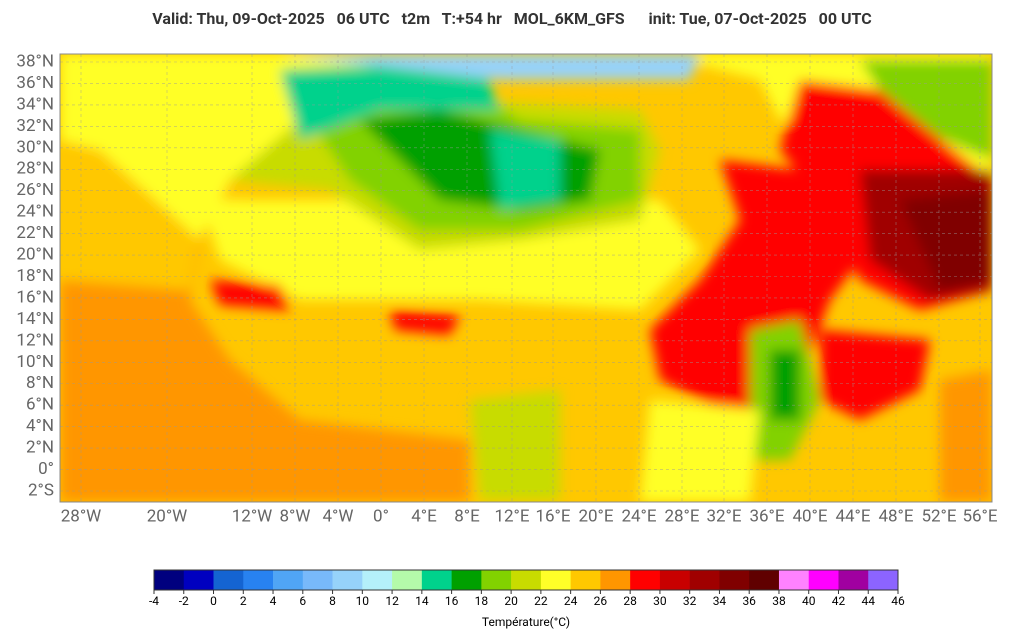 This screenshot has height=641, width=1011. I want to click on lat-label: 8°N, so click(40, 383).